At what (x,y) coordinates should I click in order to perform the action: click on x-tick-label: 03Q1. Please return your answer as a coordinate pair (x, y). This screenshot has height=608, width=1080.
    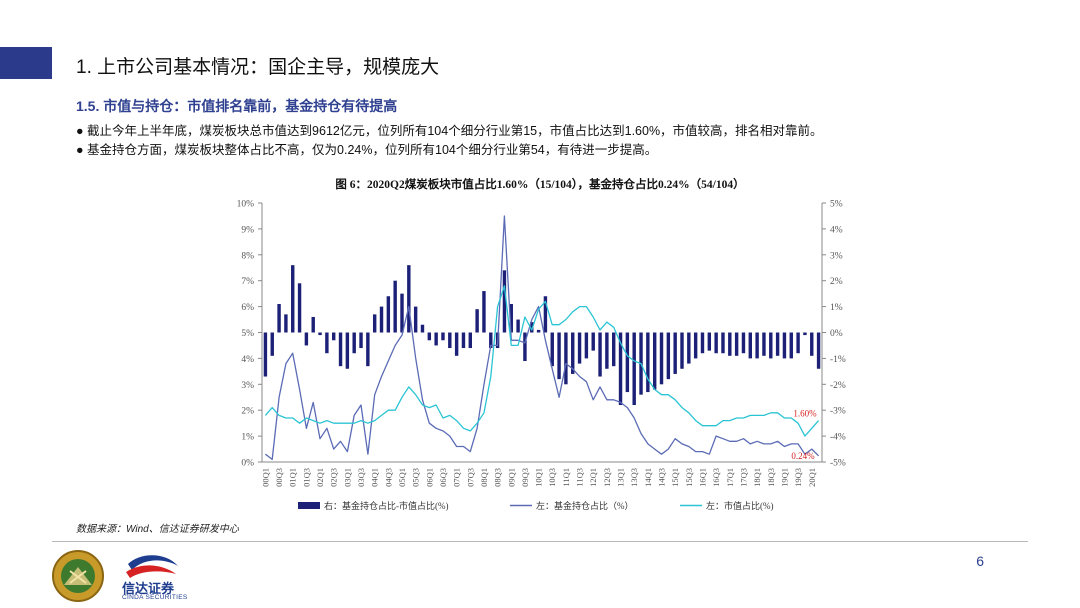
    Looking at the image, I should click on (347, 477).